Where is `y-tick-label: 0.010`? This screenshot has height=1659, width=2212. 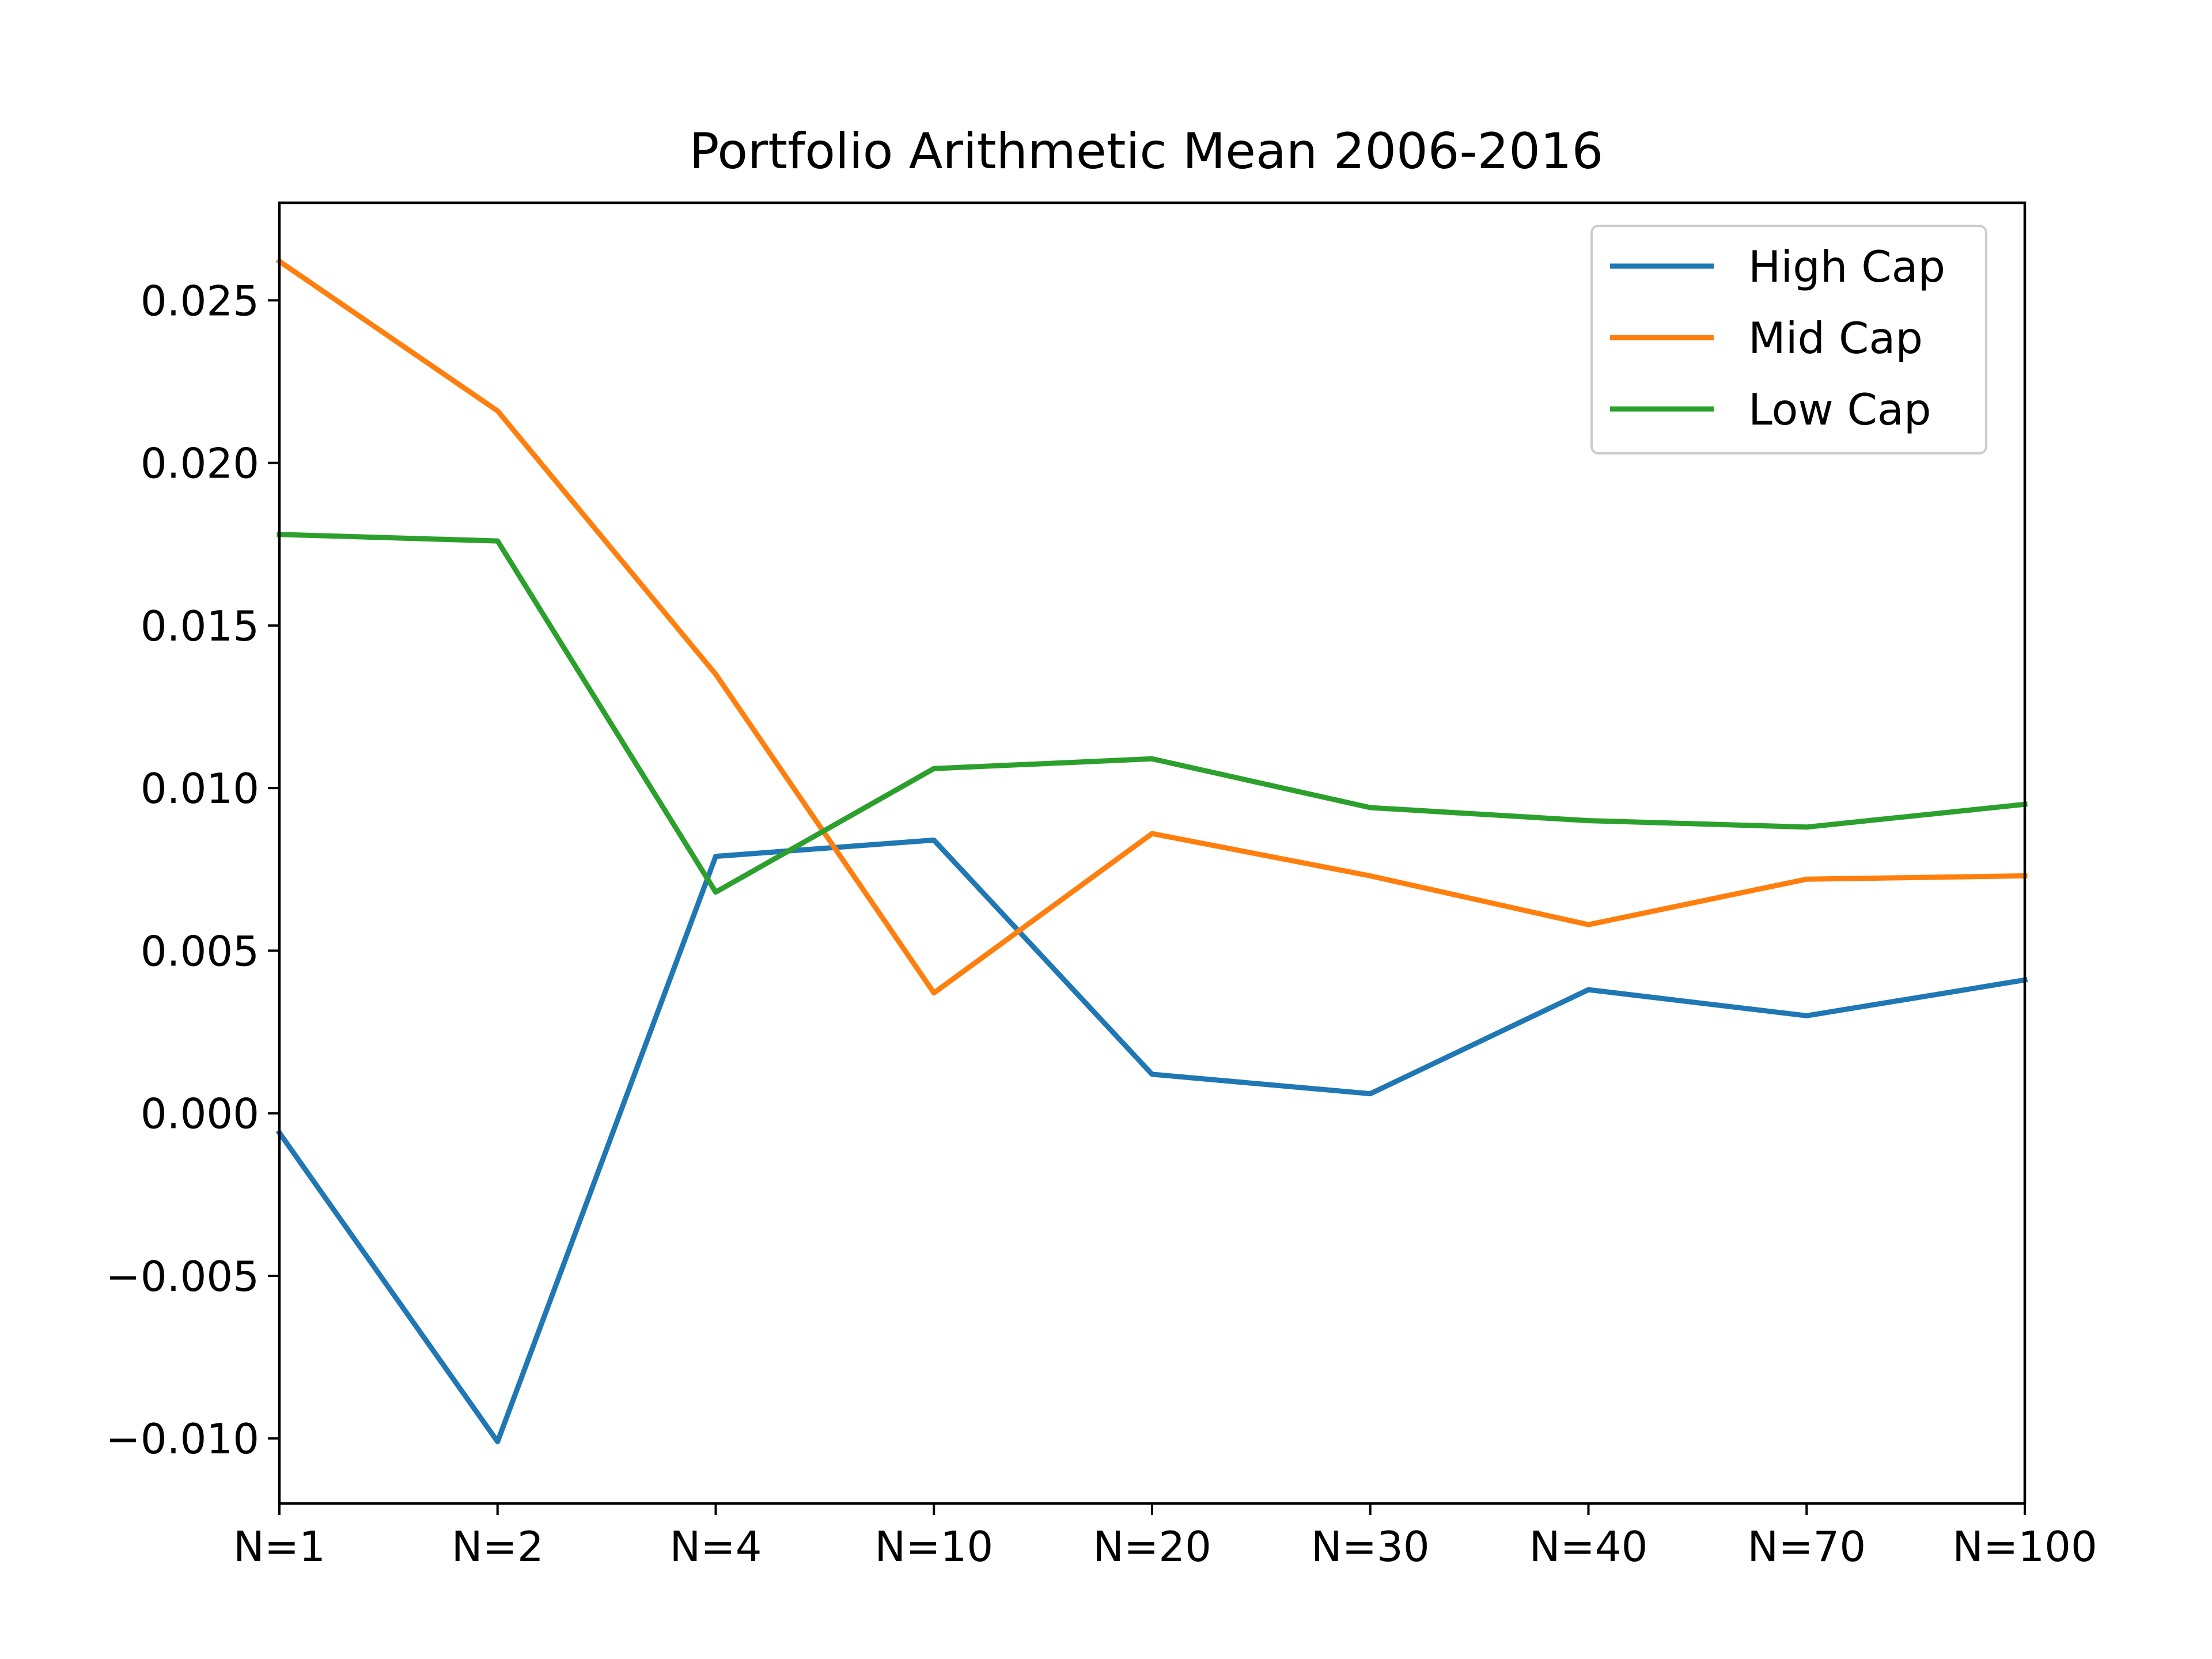
y-tick-label: 0.010 is located at coordinates (200, 788).